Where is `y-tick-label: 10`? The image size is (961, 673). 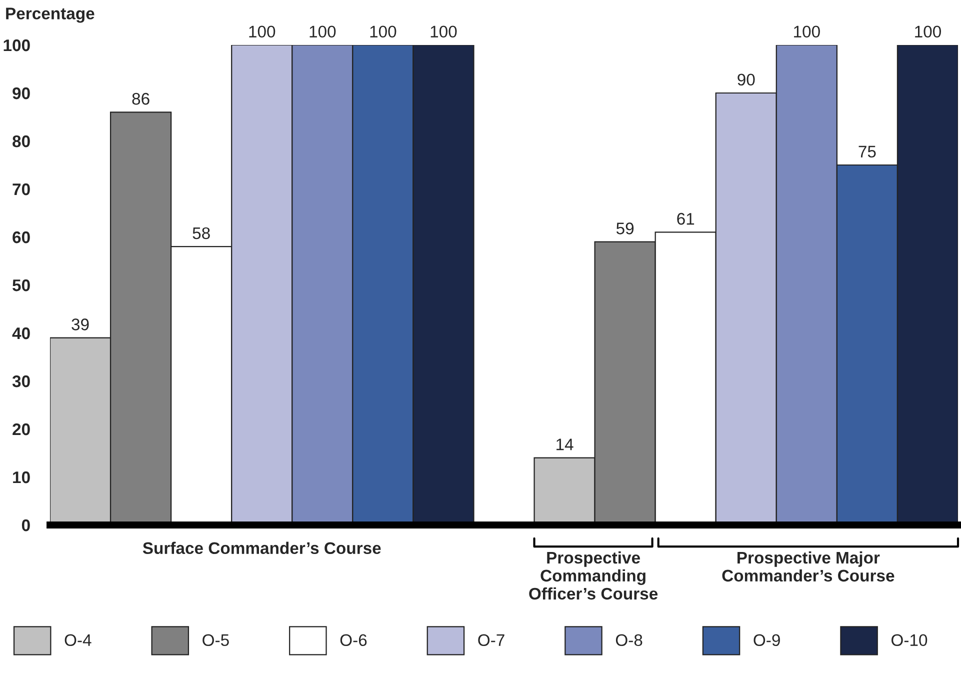
y-tick-label: 10 is located at coordinates (21, 477).